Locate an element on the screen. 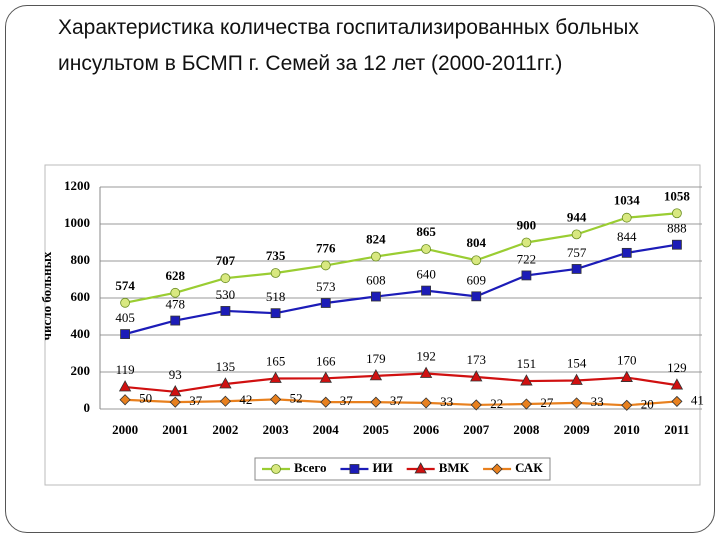 The height and width of the screenshot is (540, 720). data-label: 735 is located at coordinates (276, 255).